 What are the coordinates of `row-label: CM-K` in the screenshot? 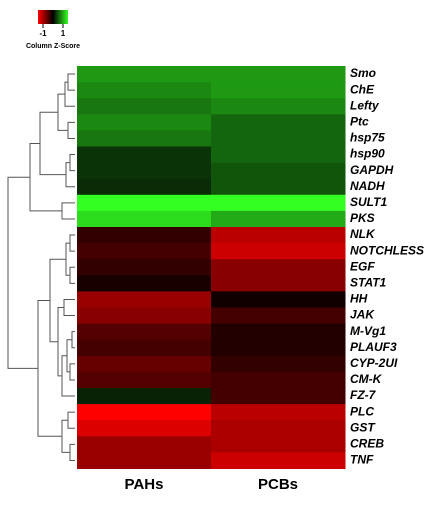 It's located at (366, 379).